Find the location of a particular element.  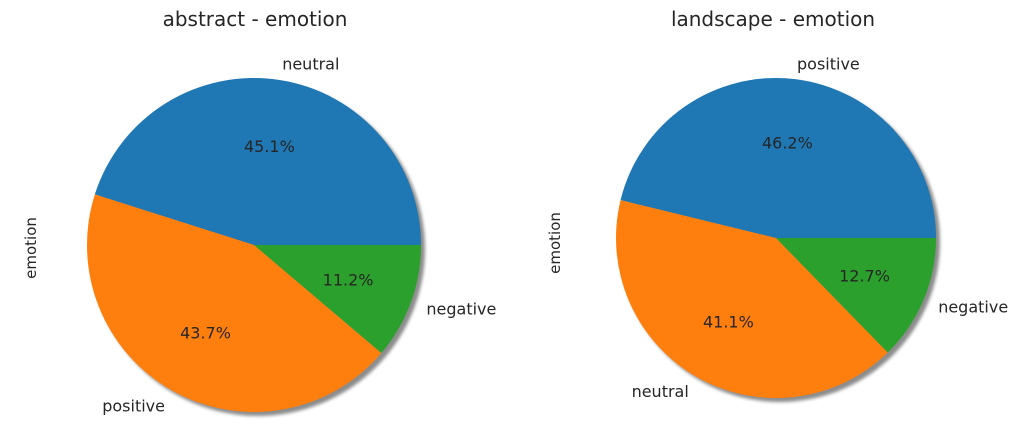

chart-title: landscape - emotion is located at coordinates (773, 19).